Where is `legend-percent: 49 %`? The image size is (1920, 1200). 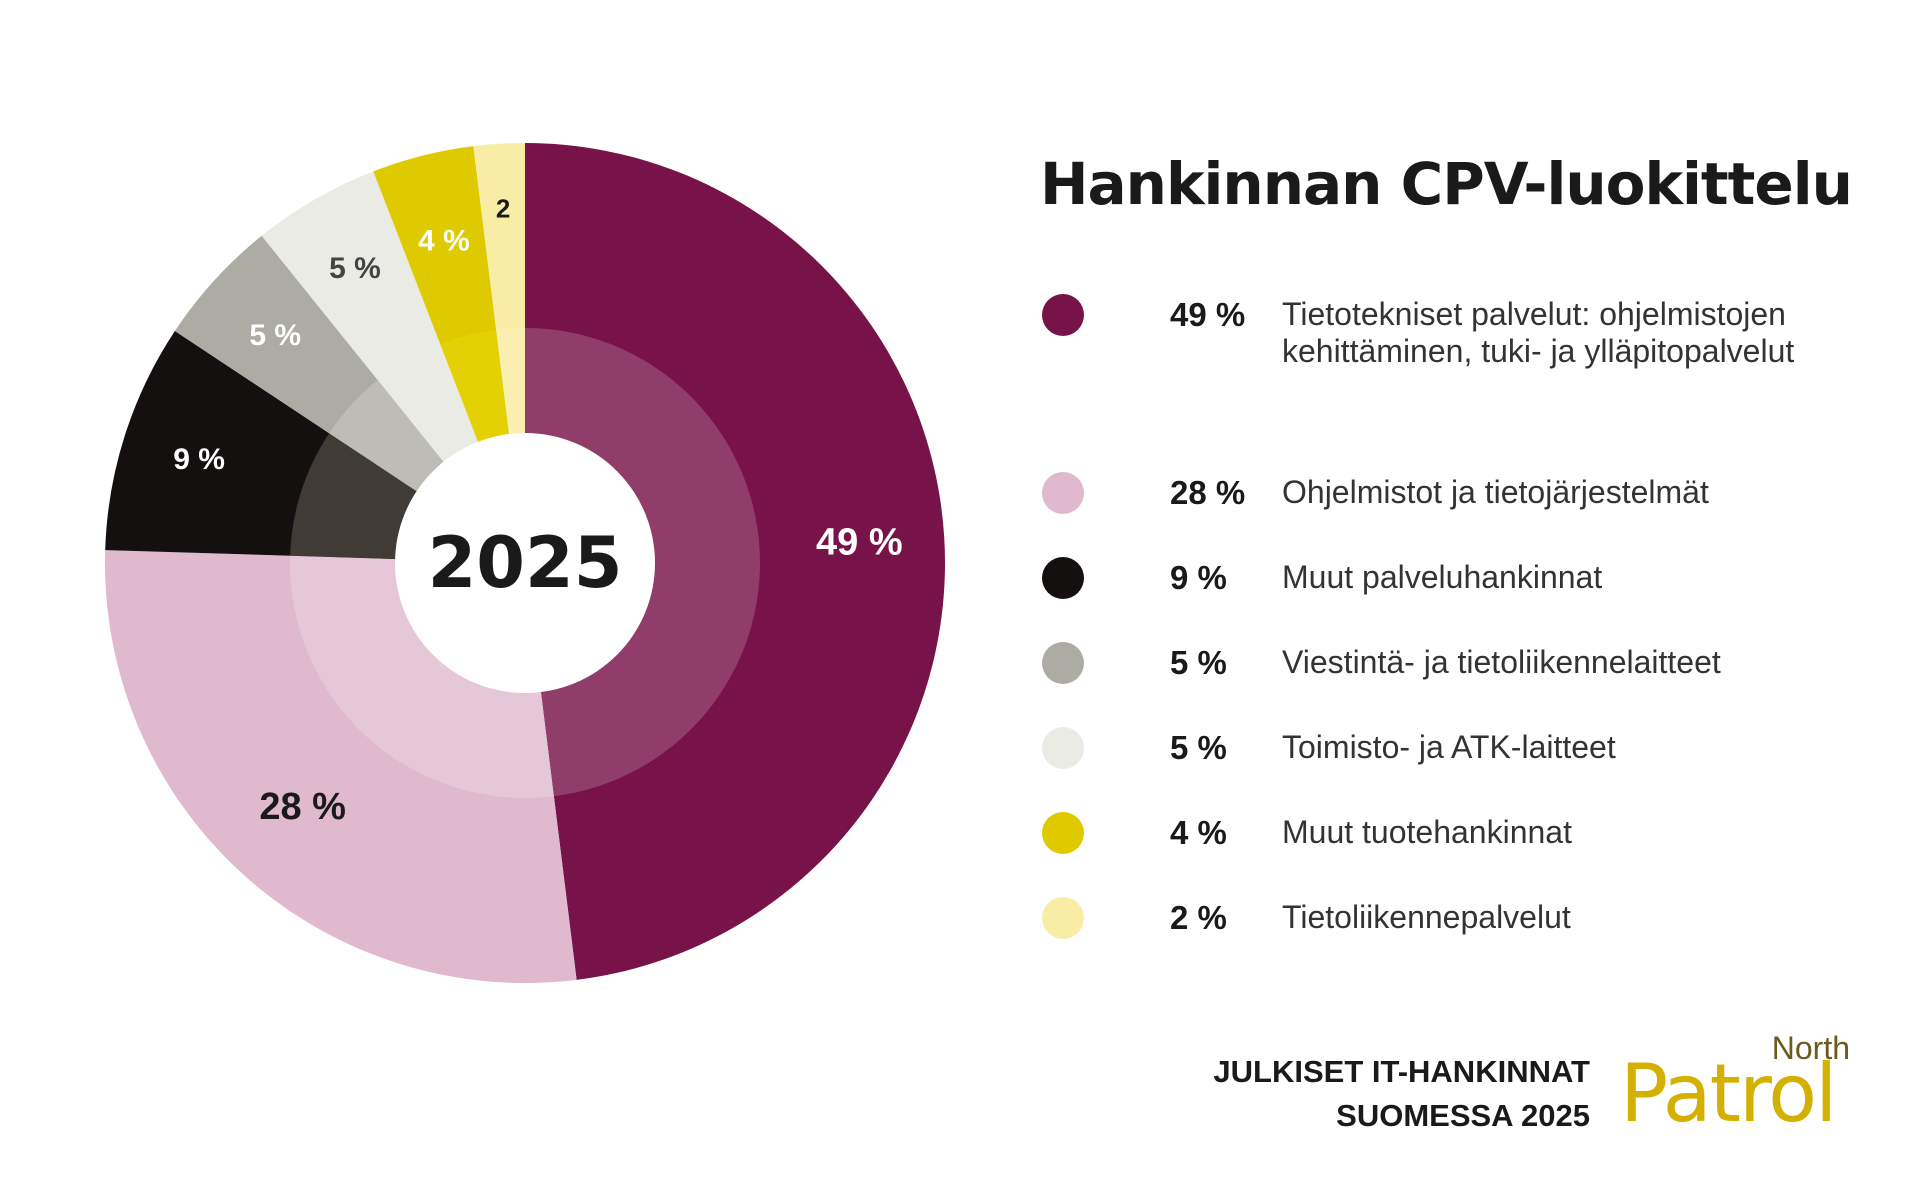 legend-percent: 49 % is located at coordinates (1208, 314).